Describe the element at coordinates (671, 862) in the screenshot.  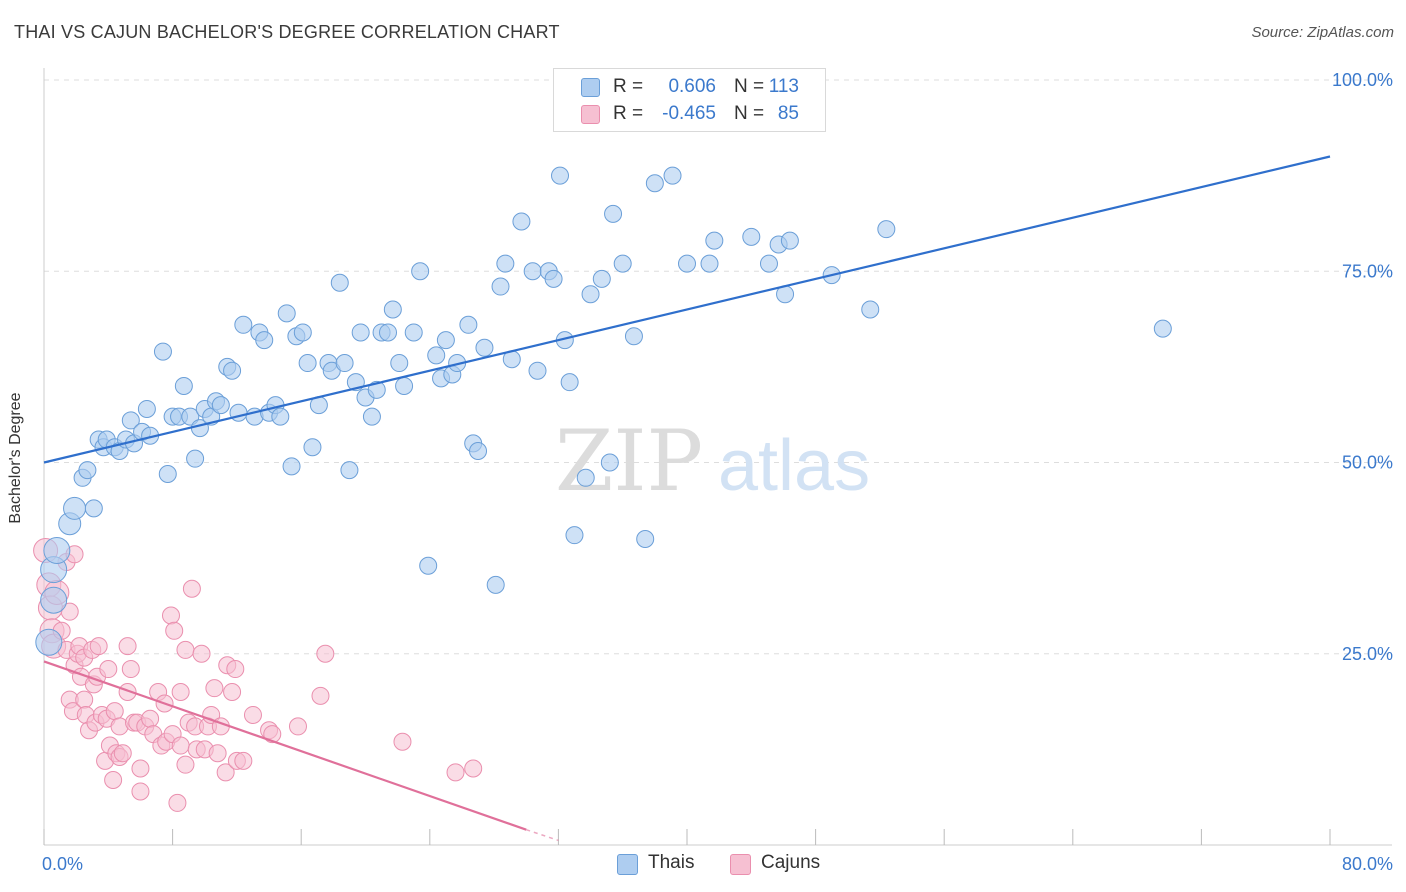
I see `bottom-legend-label-thais: Thais` at that location.